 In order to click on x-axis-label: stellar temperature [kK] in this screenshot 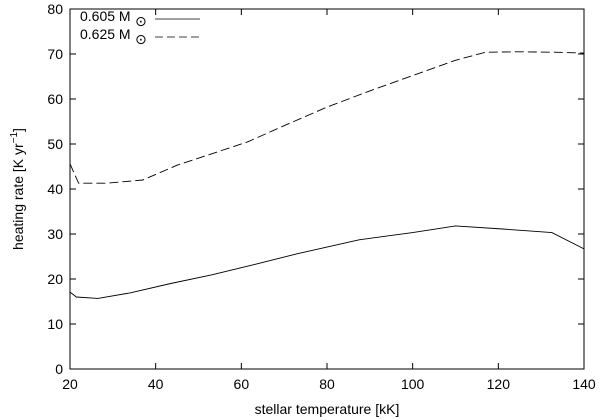, I will do `click(327, 409)`.